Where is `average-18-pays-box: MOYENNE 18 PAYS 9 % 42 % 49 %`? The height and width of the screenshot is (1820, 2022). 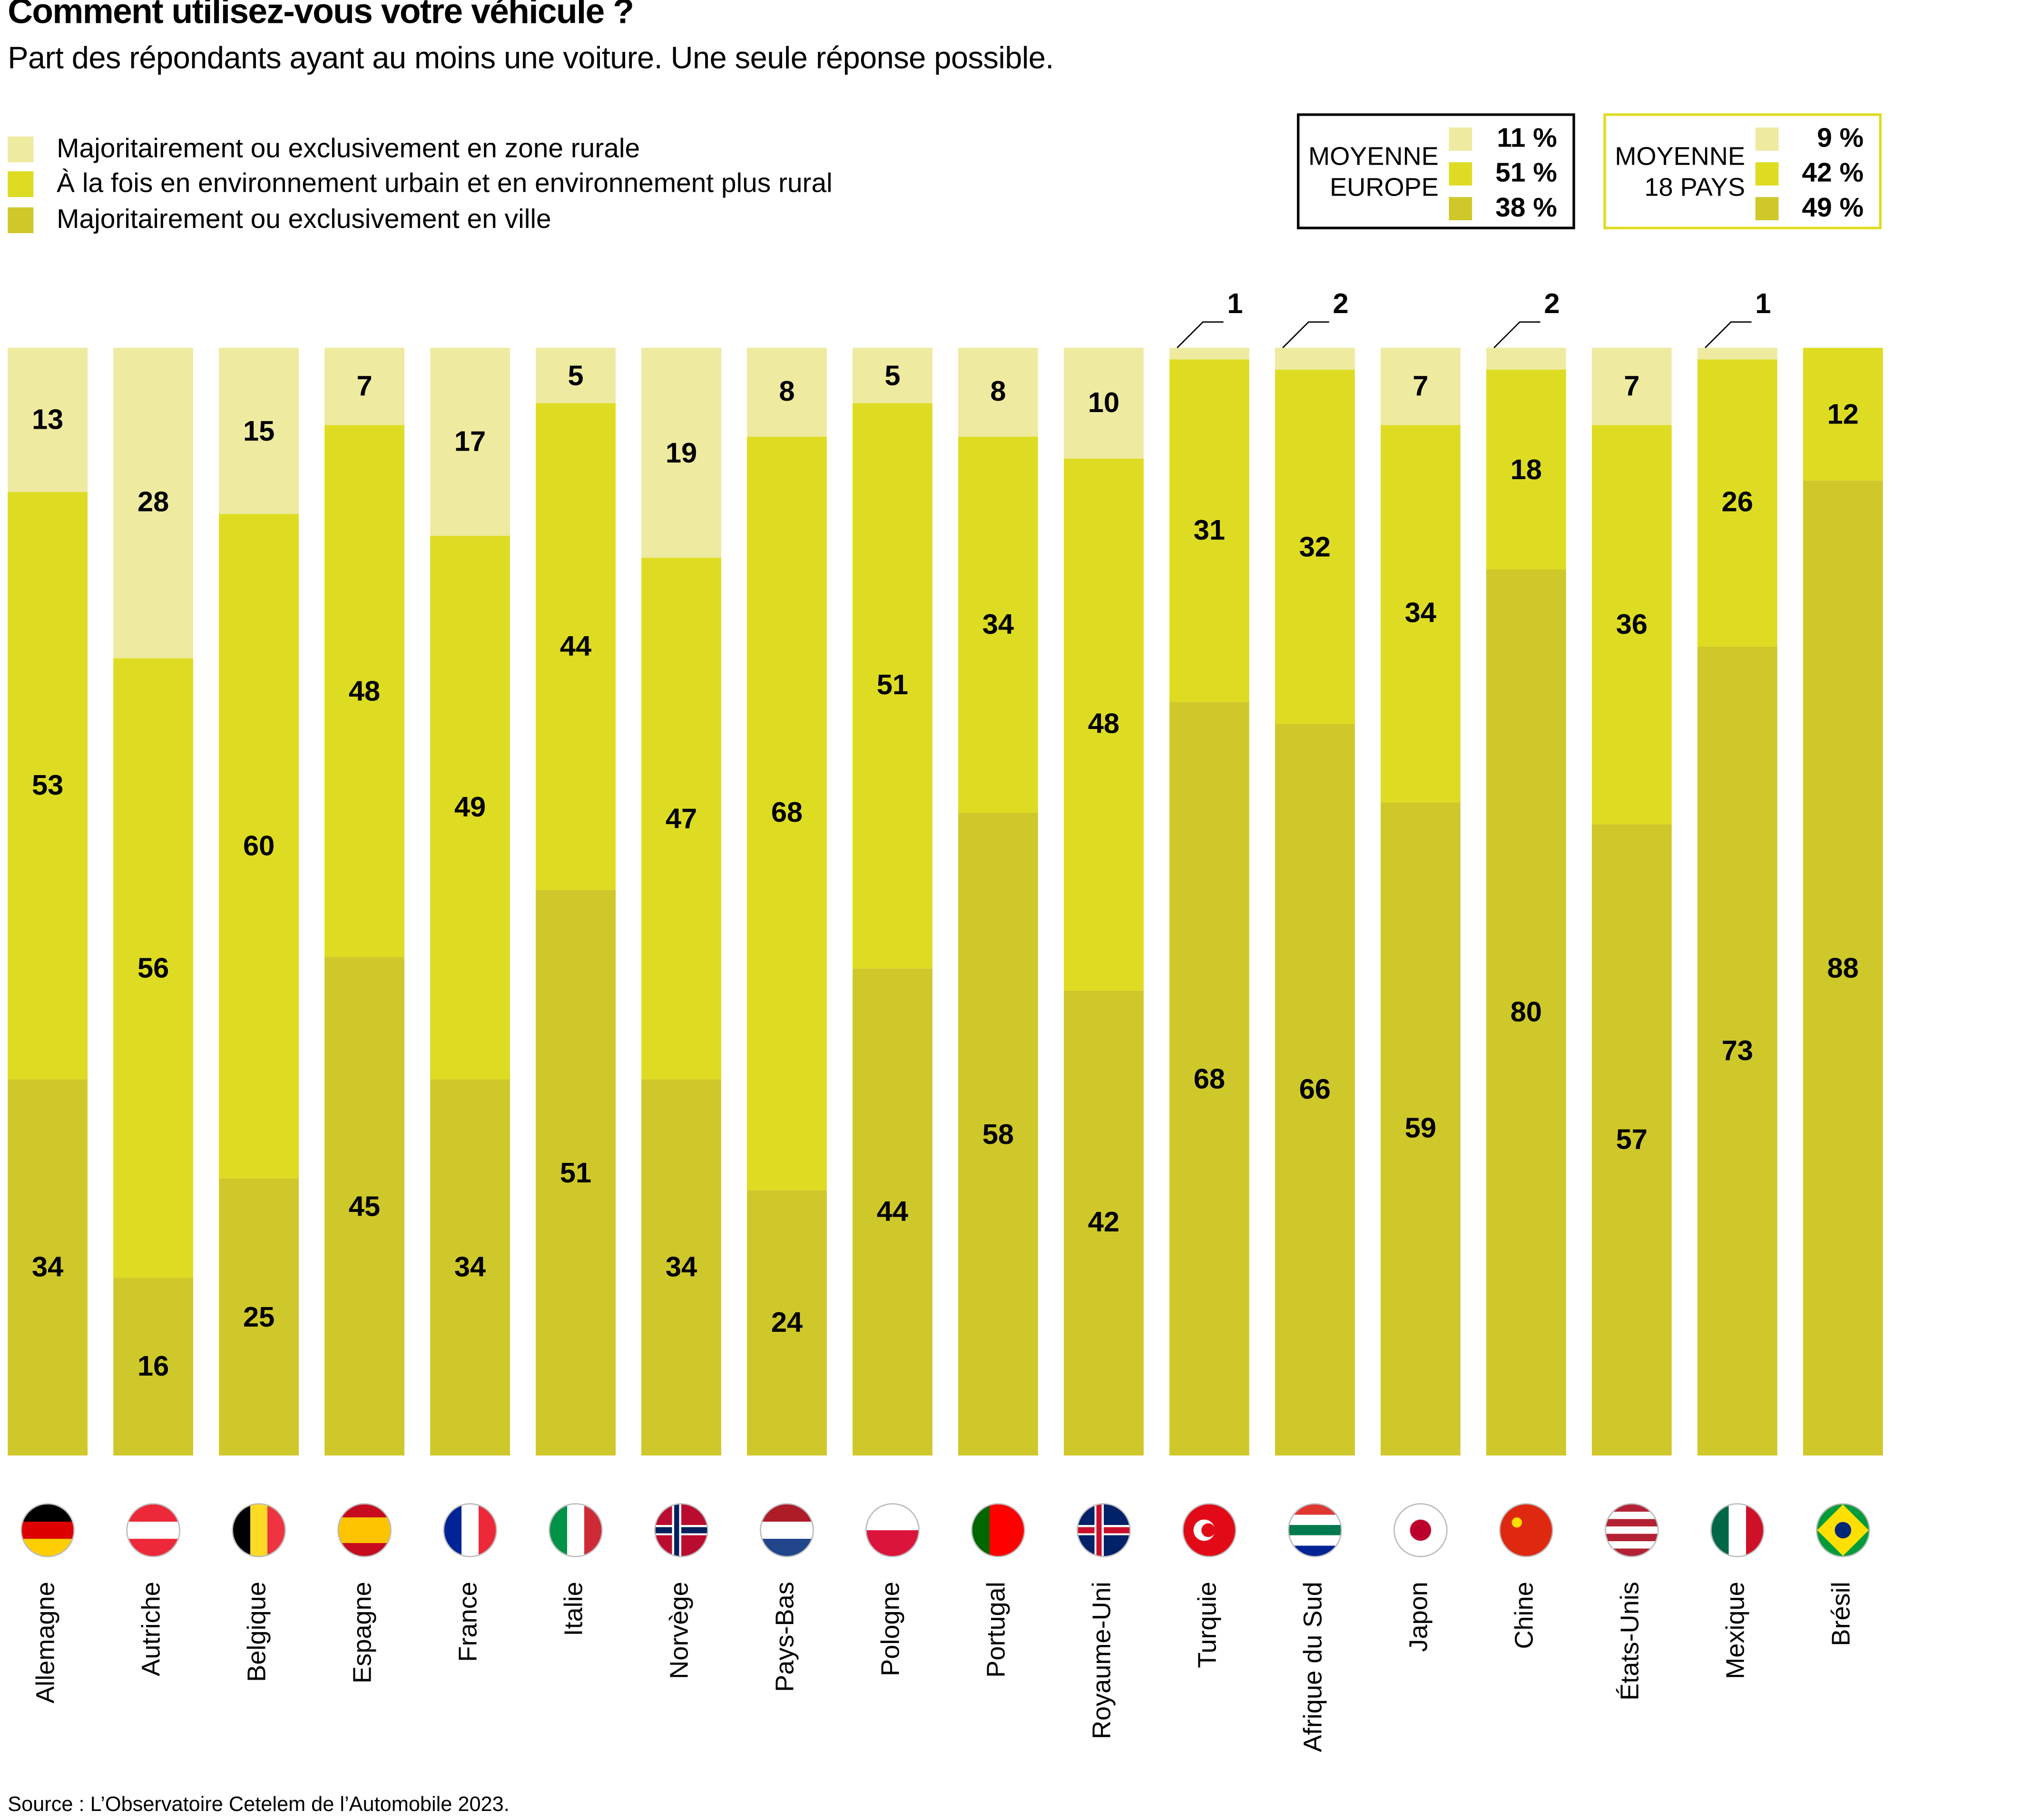
average-18-pays-box: MOYENNE 18 PAYS 9 % 42 % 49 % is located at coordinates (1742, 171).